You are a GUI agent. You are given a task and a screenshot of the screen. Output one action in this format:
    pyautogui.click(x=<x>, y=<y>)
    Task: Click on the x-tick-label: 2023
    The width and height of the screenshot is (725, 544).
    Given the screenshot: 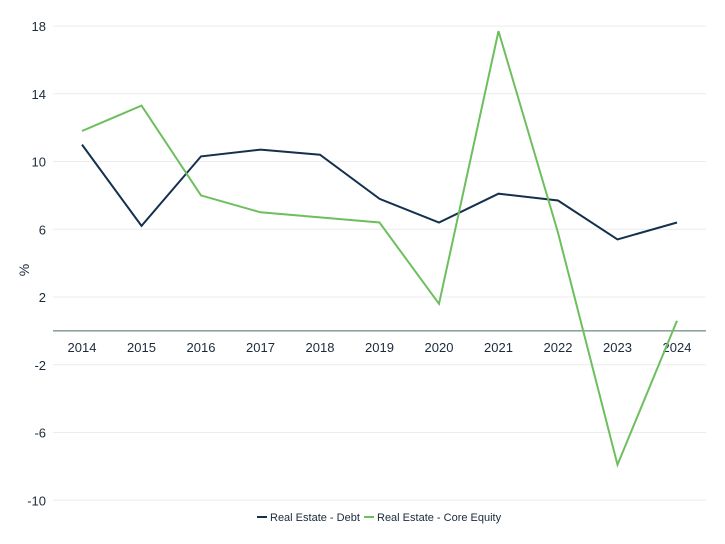 What is the action you would take?
    pyautogui.click(x=617, y=347)
    